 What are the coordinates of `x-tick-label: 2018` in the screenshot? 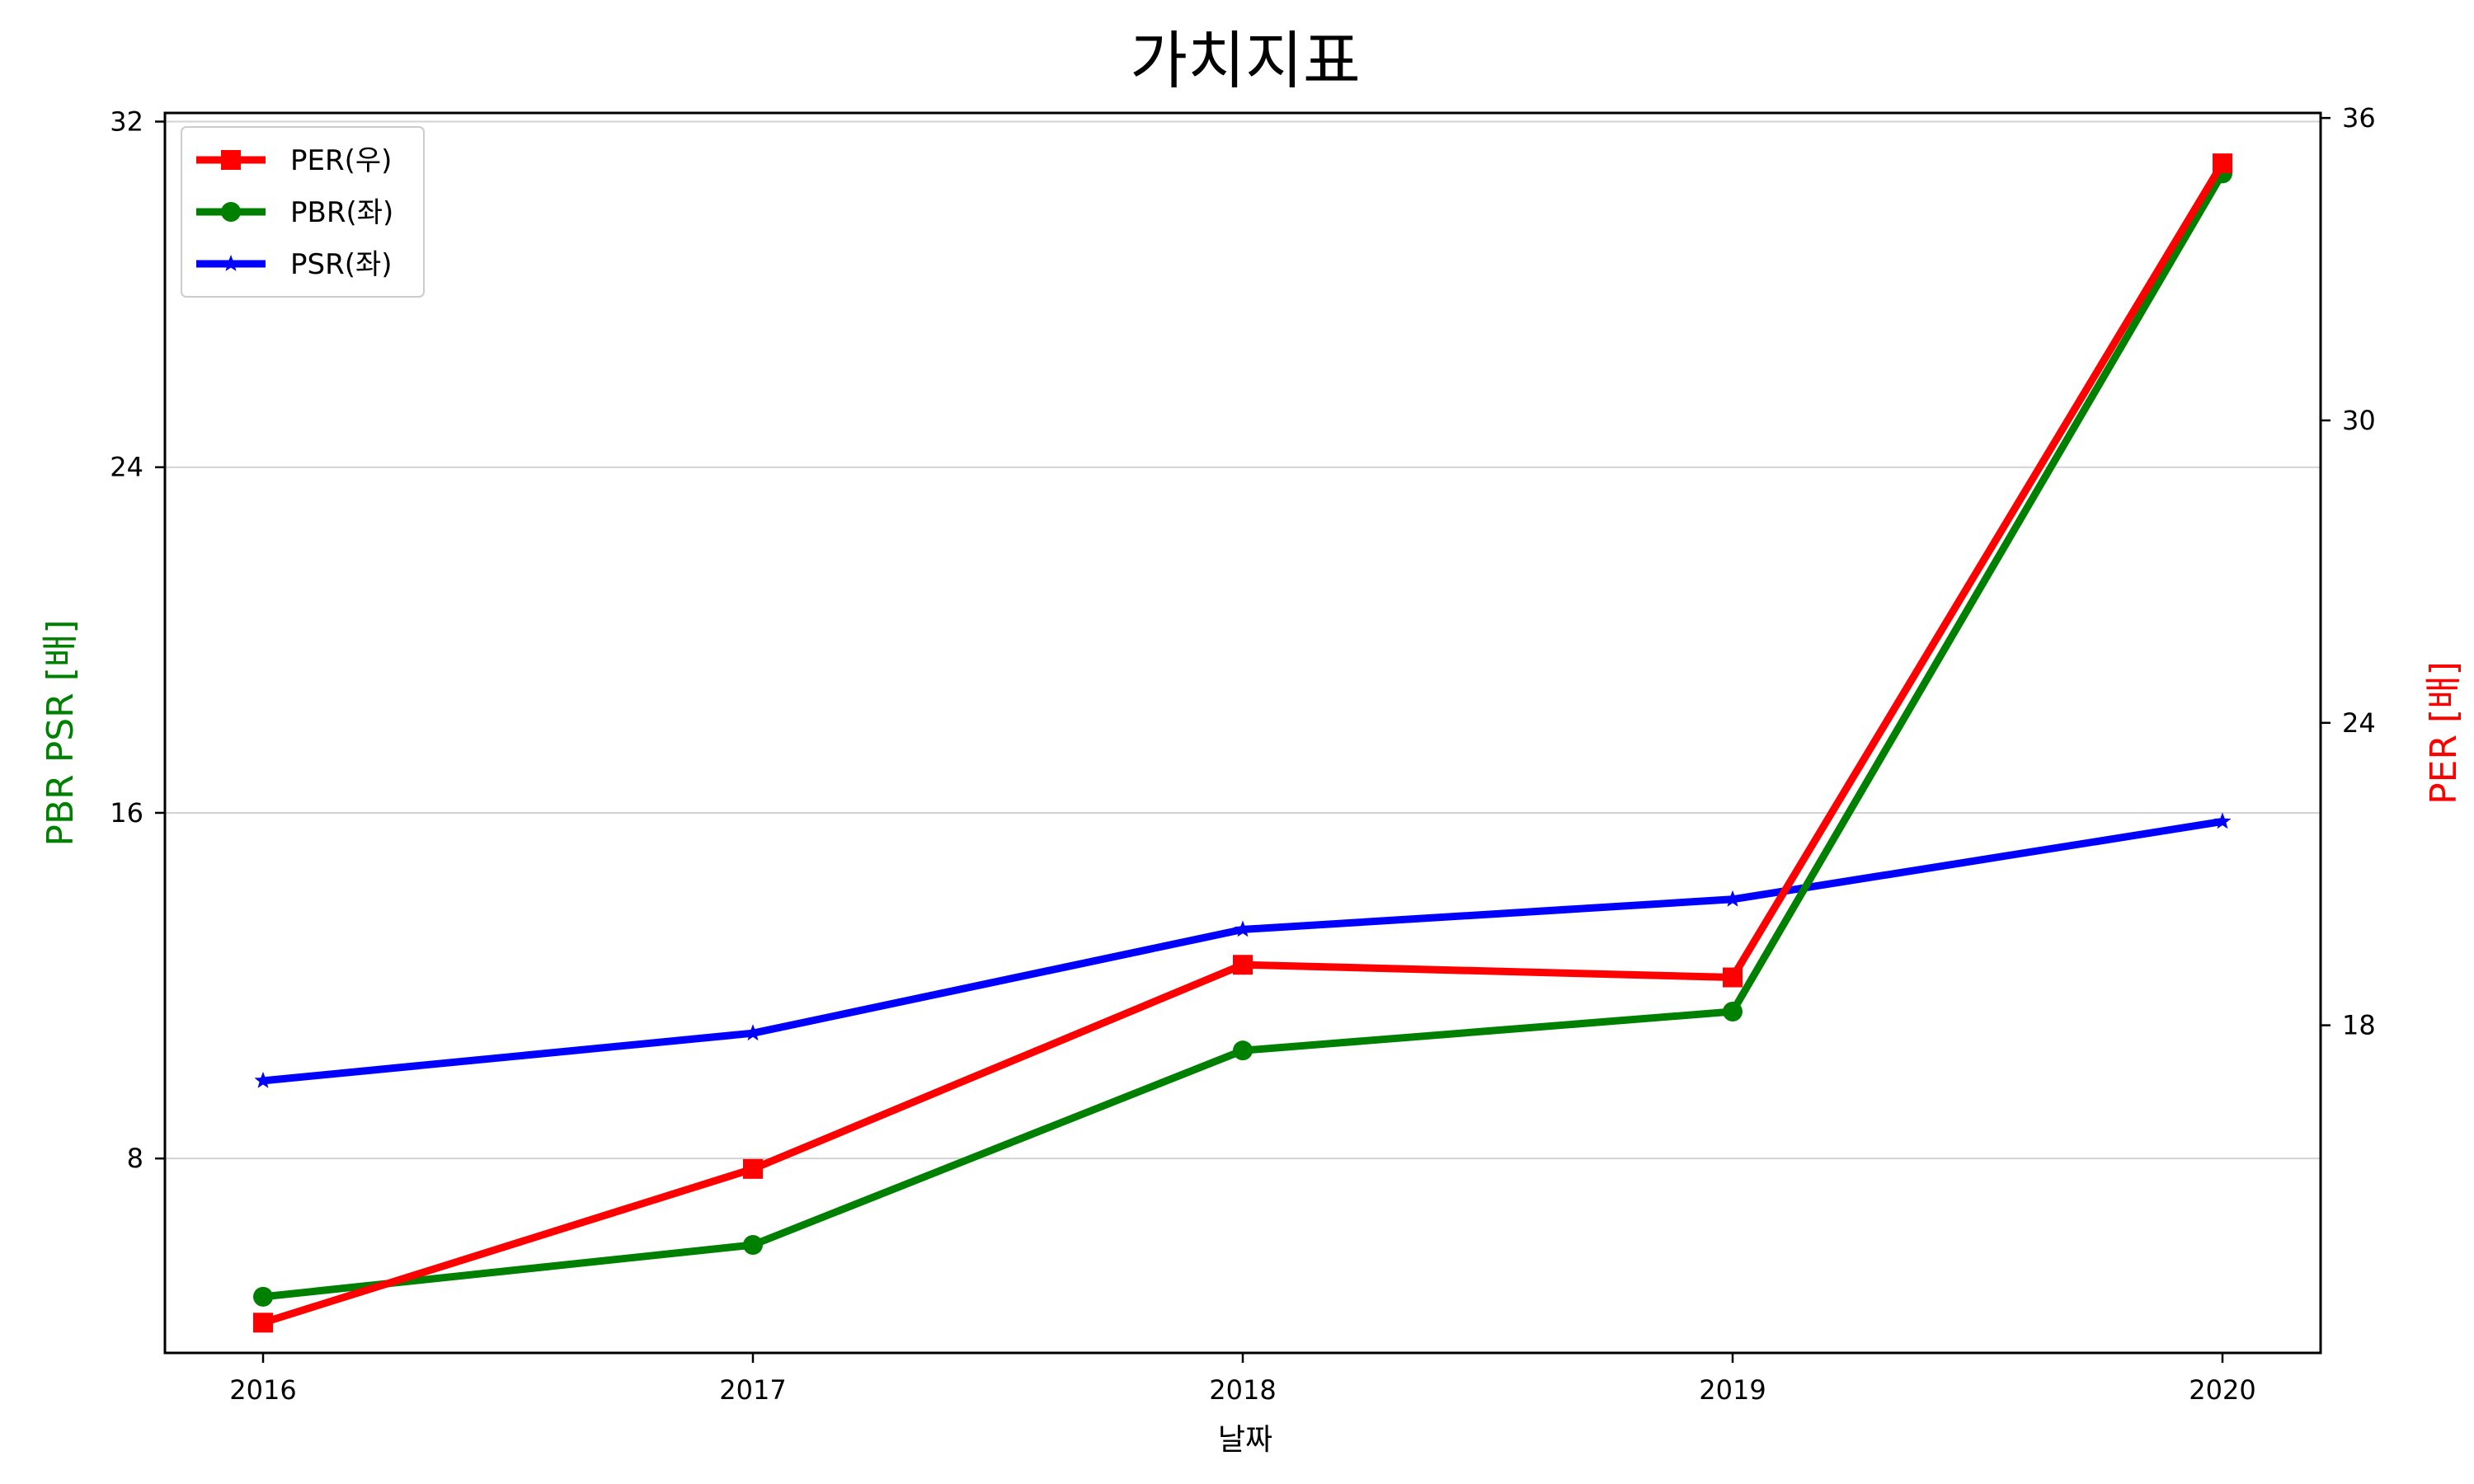 It's located at (1242, 1390).